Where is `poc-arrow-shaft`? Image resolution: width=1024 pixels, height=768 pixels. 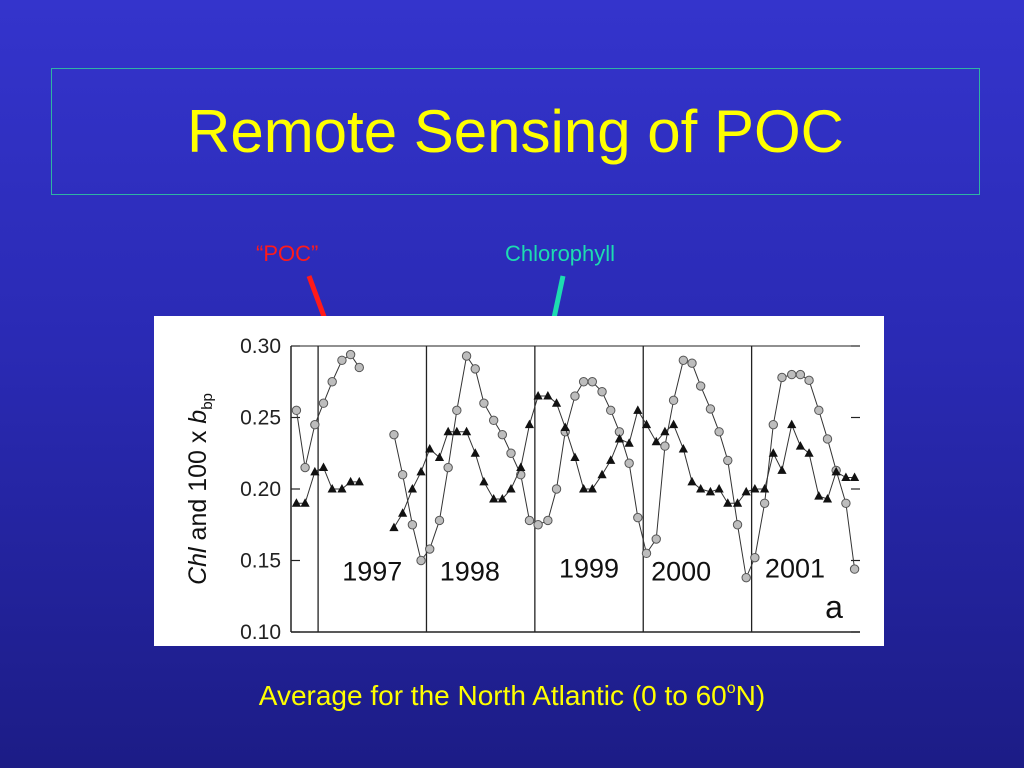 poc-arrow-shaft is located at coordinates (317, 299).